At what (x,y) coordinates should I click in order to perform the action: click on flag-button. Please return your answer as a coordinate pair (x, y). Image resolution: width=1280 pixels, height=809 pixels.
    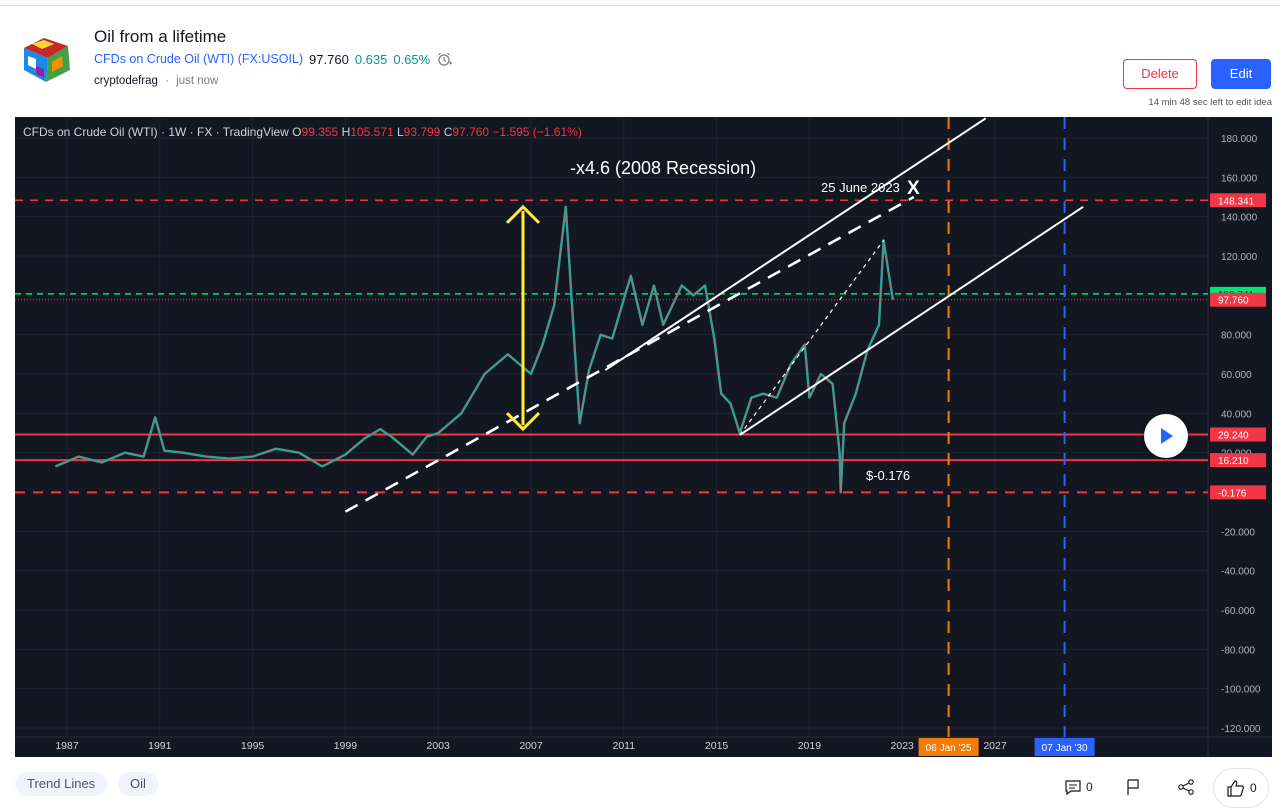
    Looking at the image, I should click on (1133, 787).